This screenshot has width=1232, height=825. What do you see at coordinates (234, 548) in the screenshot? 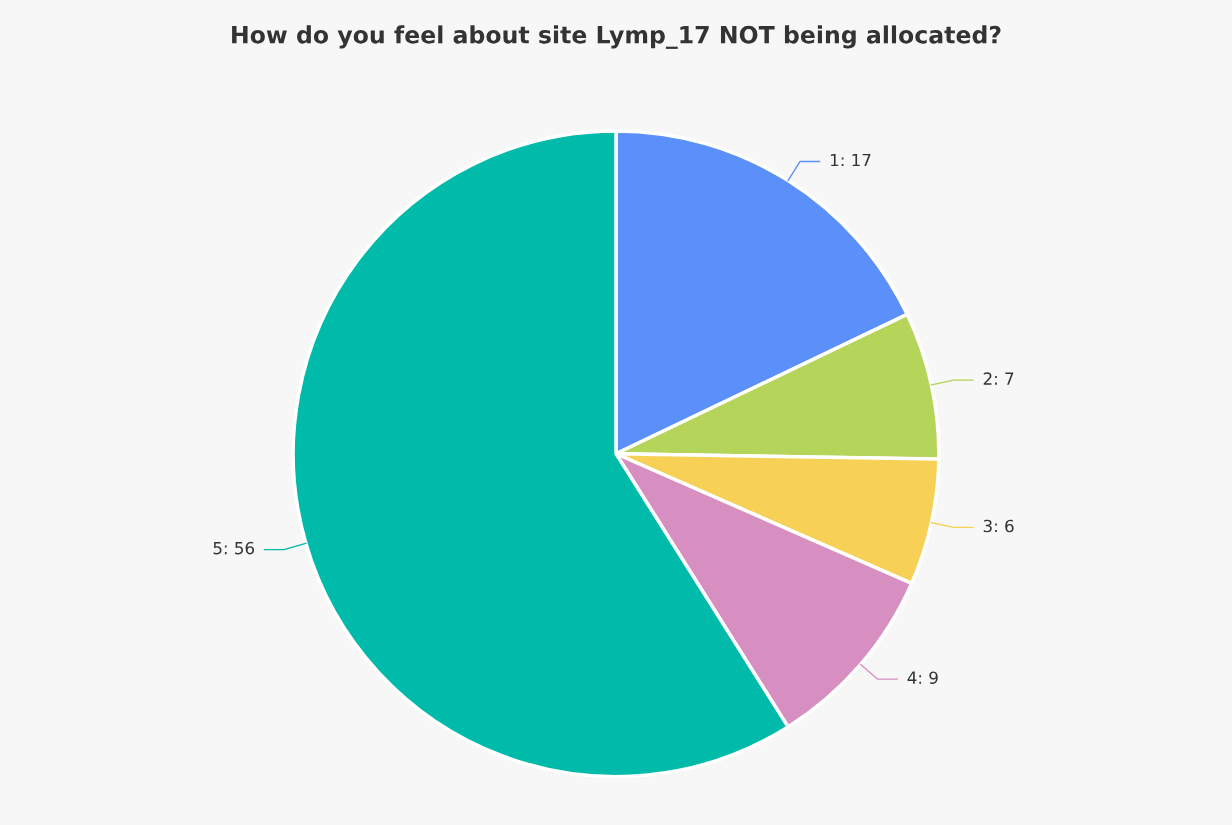
I see `data-label: 5: 56` at bounding box center [234, 548].